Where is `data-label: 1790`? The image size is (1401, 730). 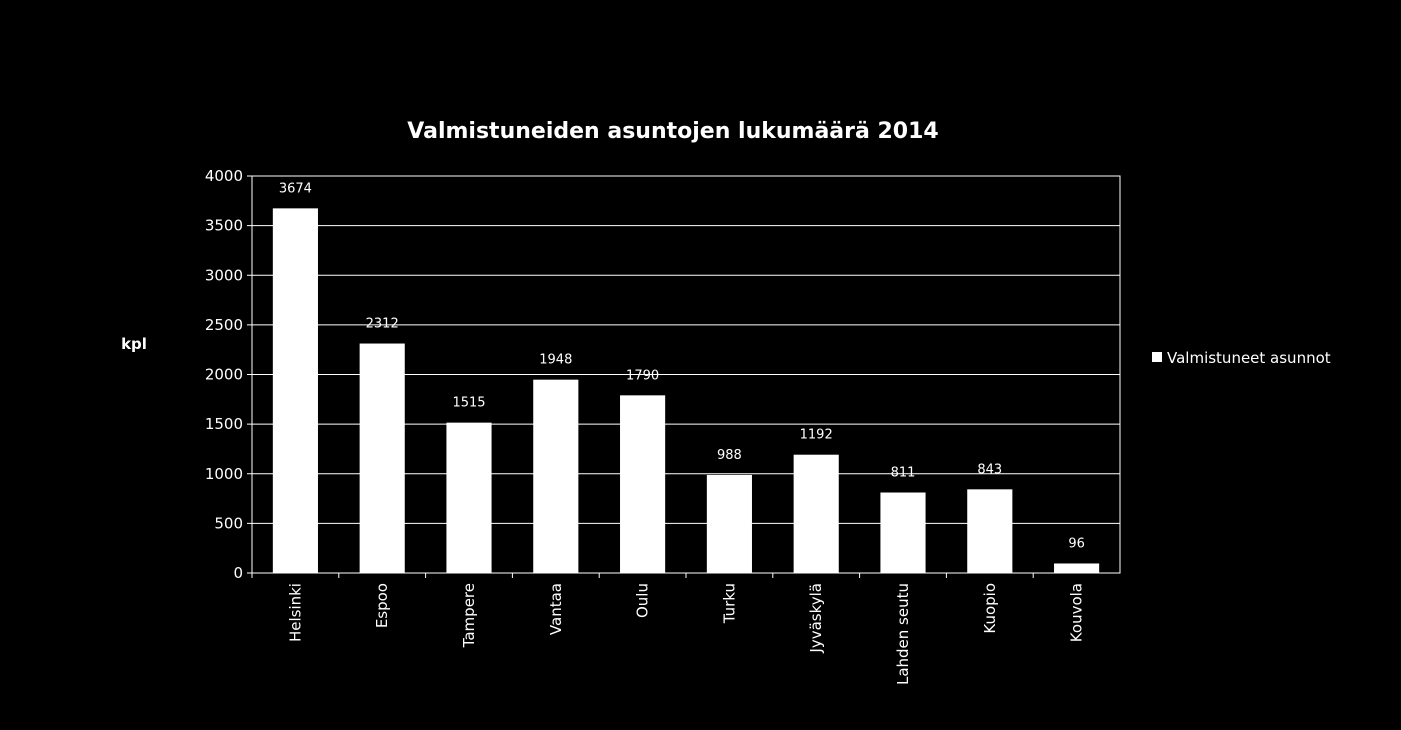
data-label: 1790 is located at coordinates (642, 375).